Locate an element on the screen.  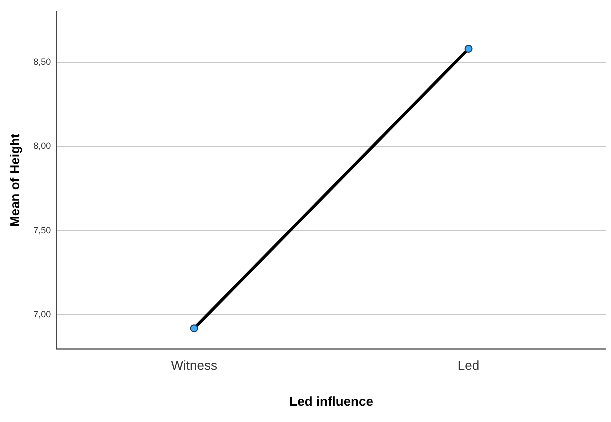
x-axis-title: Led influence is located at coordinates (332, 401).